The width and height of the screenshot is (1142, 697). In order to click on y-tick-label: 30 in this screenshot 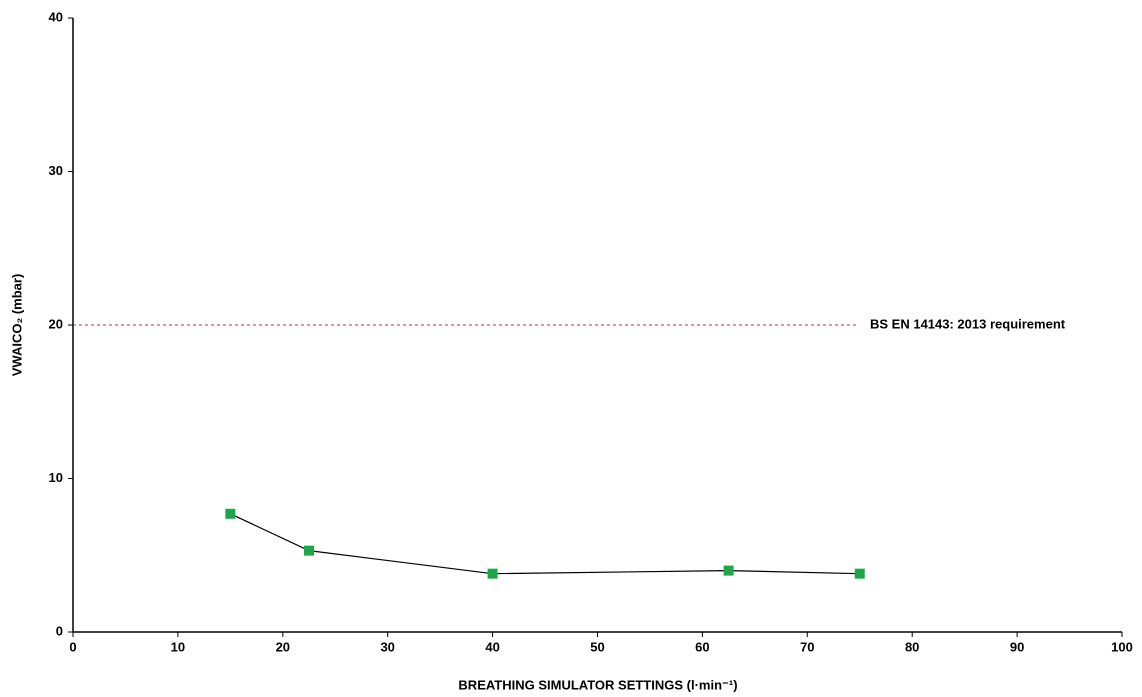, I will do `click(56, 170)`.